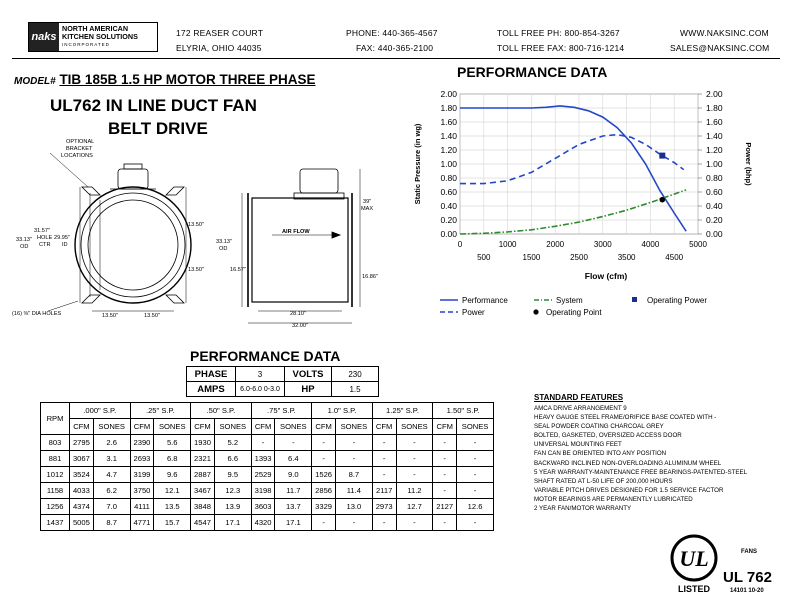  What do you see at coordinates (45, 238) in the screenshot?
I see `label-hole: HOLE` at bounding box center [45, 238].